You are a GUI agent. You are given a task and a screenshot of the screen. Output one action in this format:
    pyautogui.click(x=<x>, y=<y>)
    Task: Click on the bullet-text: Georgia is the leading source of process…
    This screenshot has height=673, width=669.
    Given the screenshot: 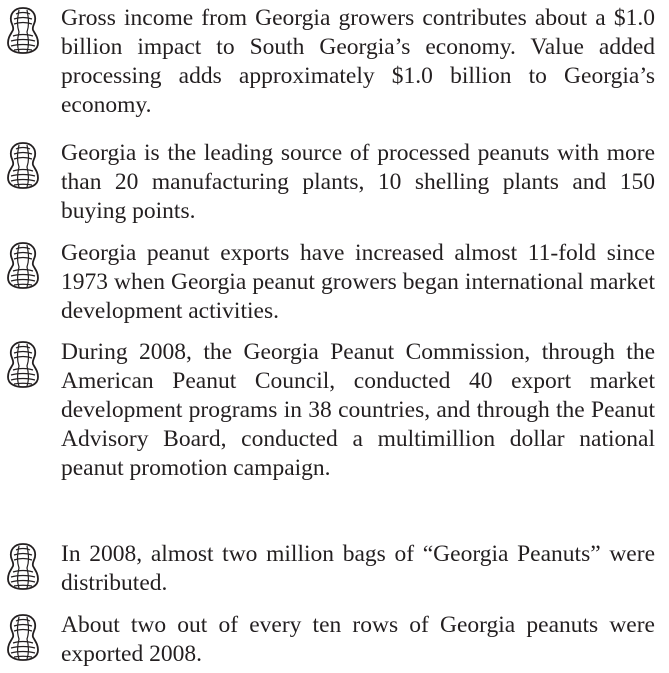 What is the action you would take?
    pyautogui.click(x=358, y=182)
    